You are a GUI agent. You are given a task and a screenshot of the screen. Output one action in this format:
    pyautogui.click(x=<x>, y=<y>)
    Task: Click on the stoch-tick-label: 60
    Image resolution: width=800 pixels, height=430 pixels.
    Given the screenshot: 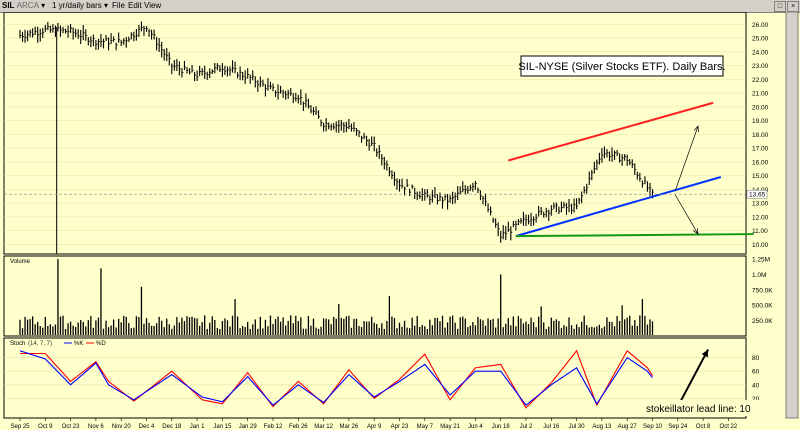 What is the action you would take?
    pyautogui.click(x=756, y=372)
    